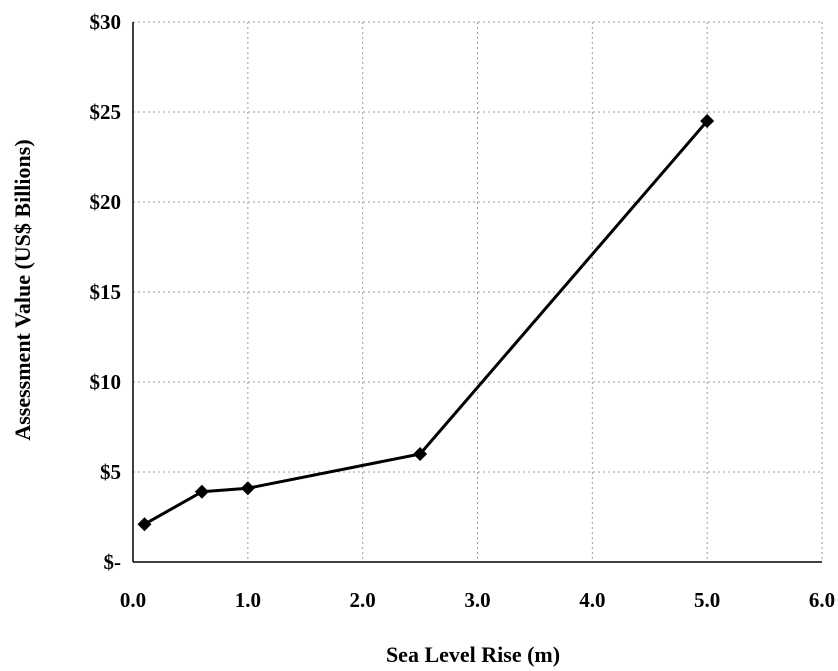 This screenshot has height=671, width=838. I want to click on y-tick-label: $5, so click(110, 472).